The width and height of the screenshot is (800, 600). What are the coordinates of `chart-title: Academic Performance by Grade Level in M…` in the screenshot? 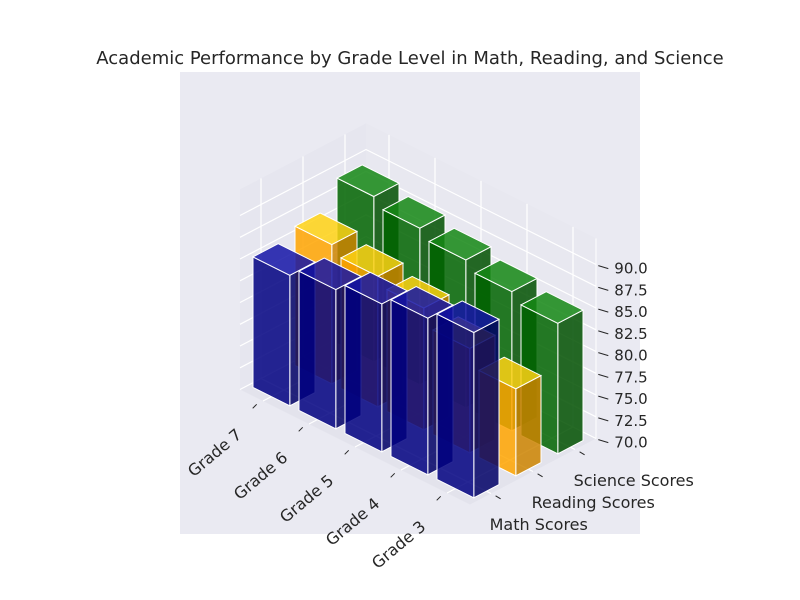 It's located at (409, 58).